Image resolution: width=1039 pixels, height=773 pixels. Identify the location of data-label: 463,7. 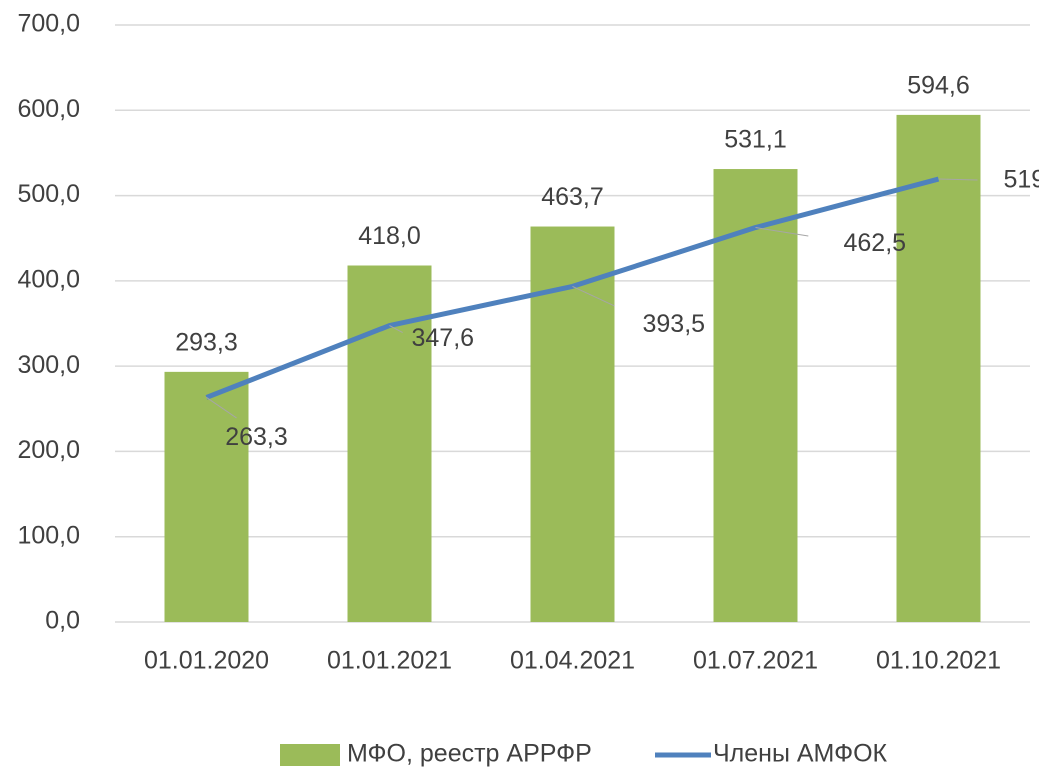
(572, 197).